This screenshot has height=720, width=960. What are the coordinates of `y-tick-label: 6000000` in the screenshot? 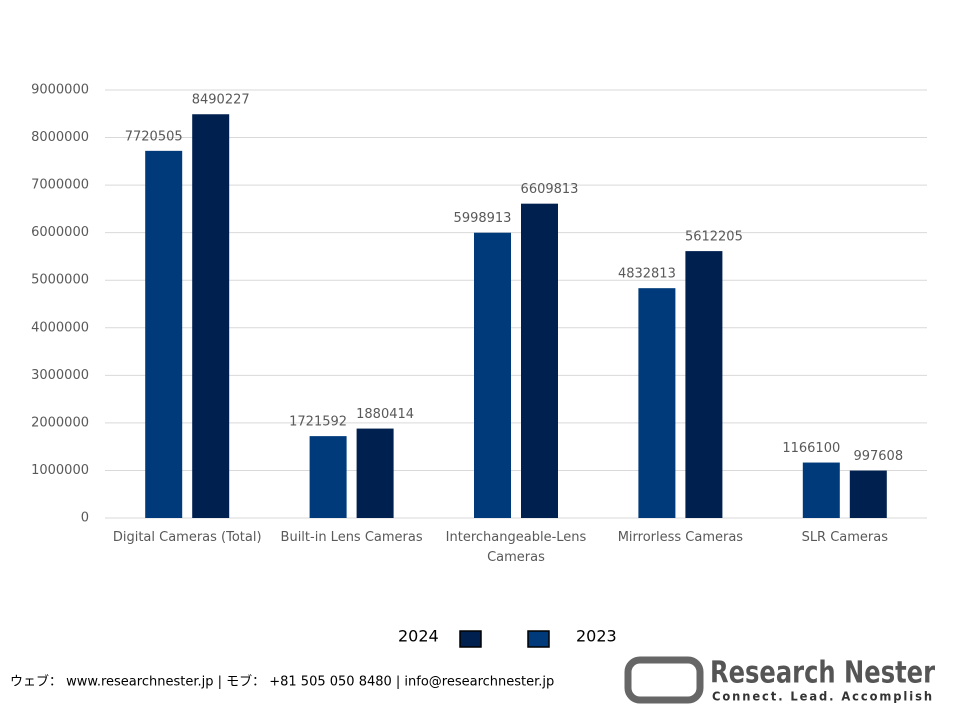 It's located at (60, 232).